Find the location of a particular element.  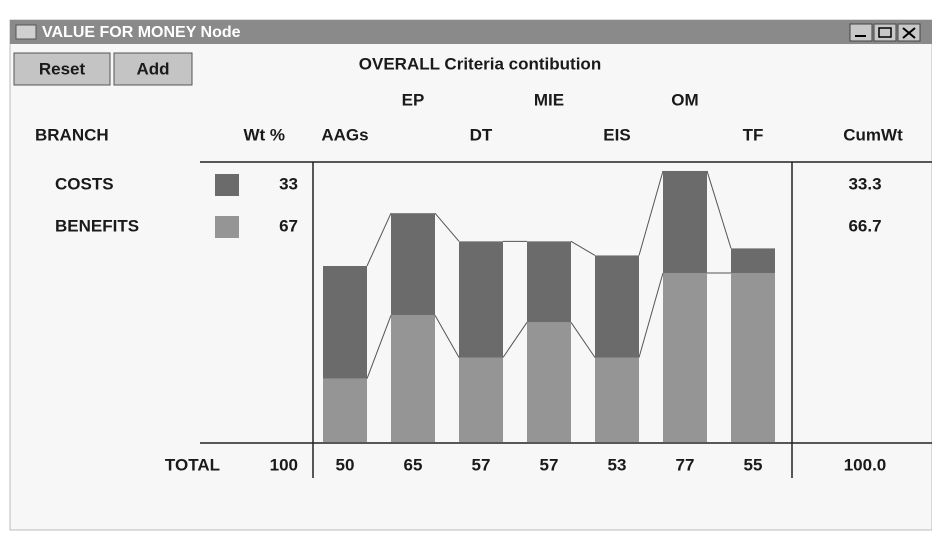

branch-weight: 67 is located at coordinates (288, 225).